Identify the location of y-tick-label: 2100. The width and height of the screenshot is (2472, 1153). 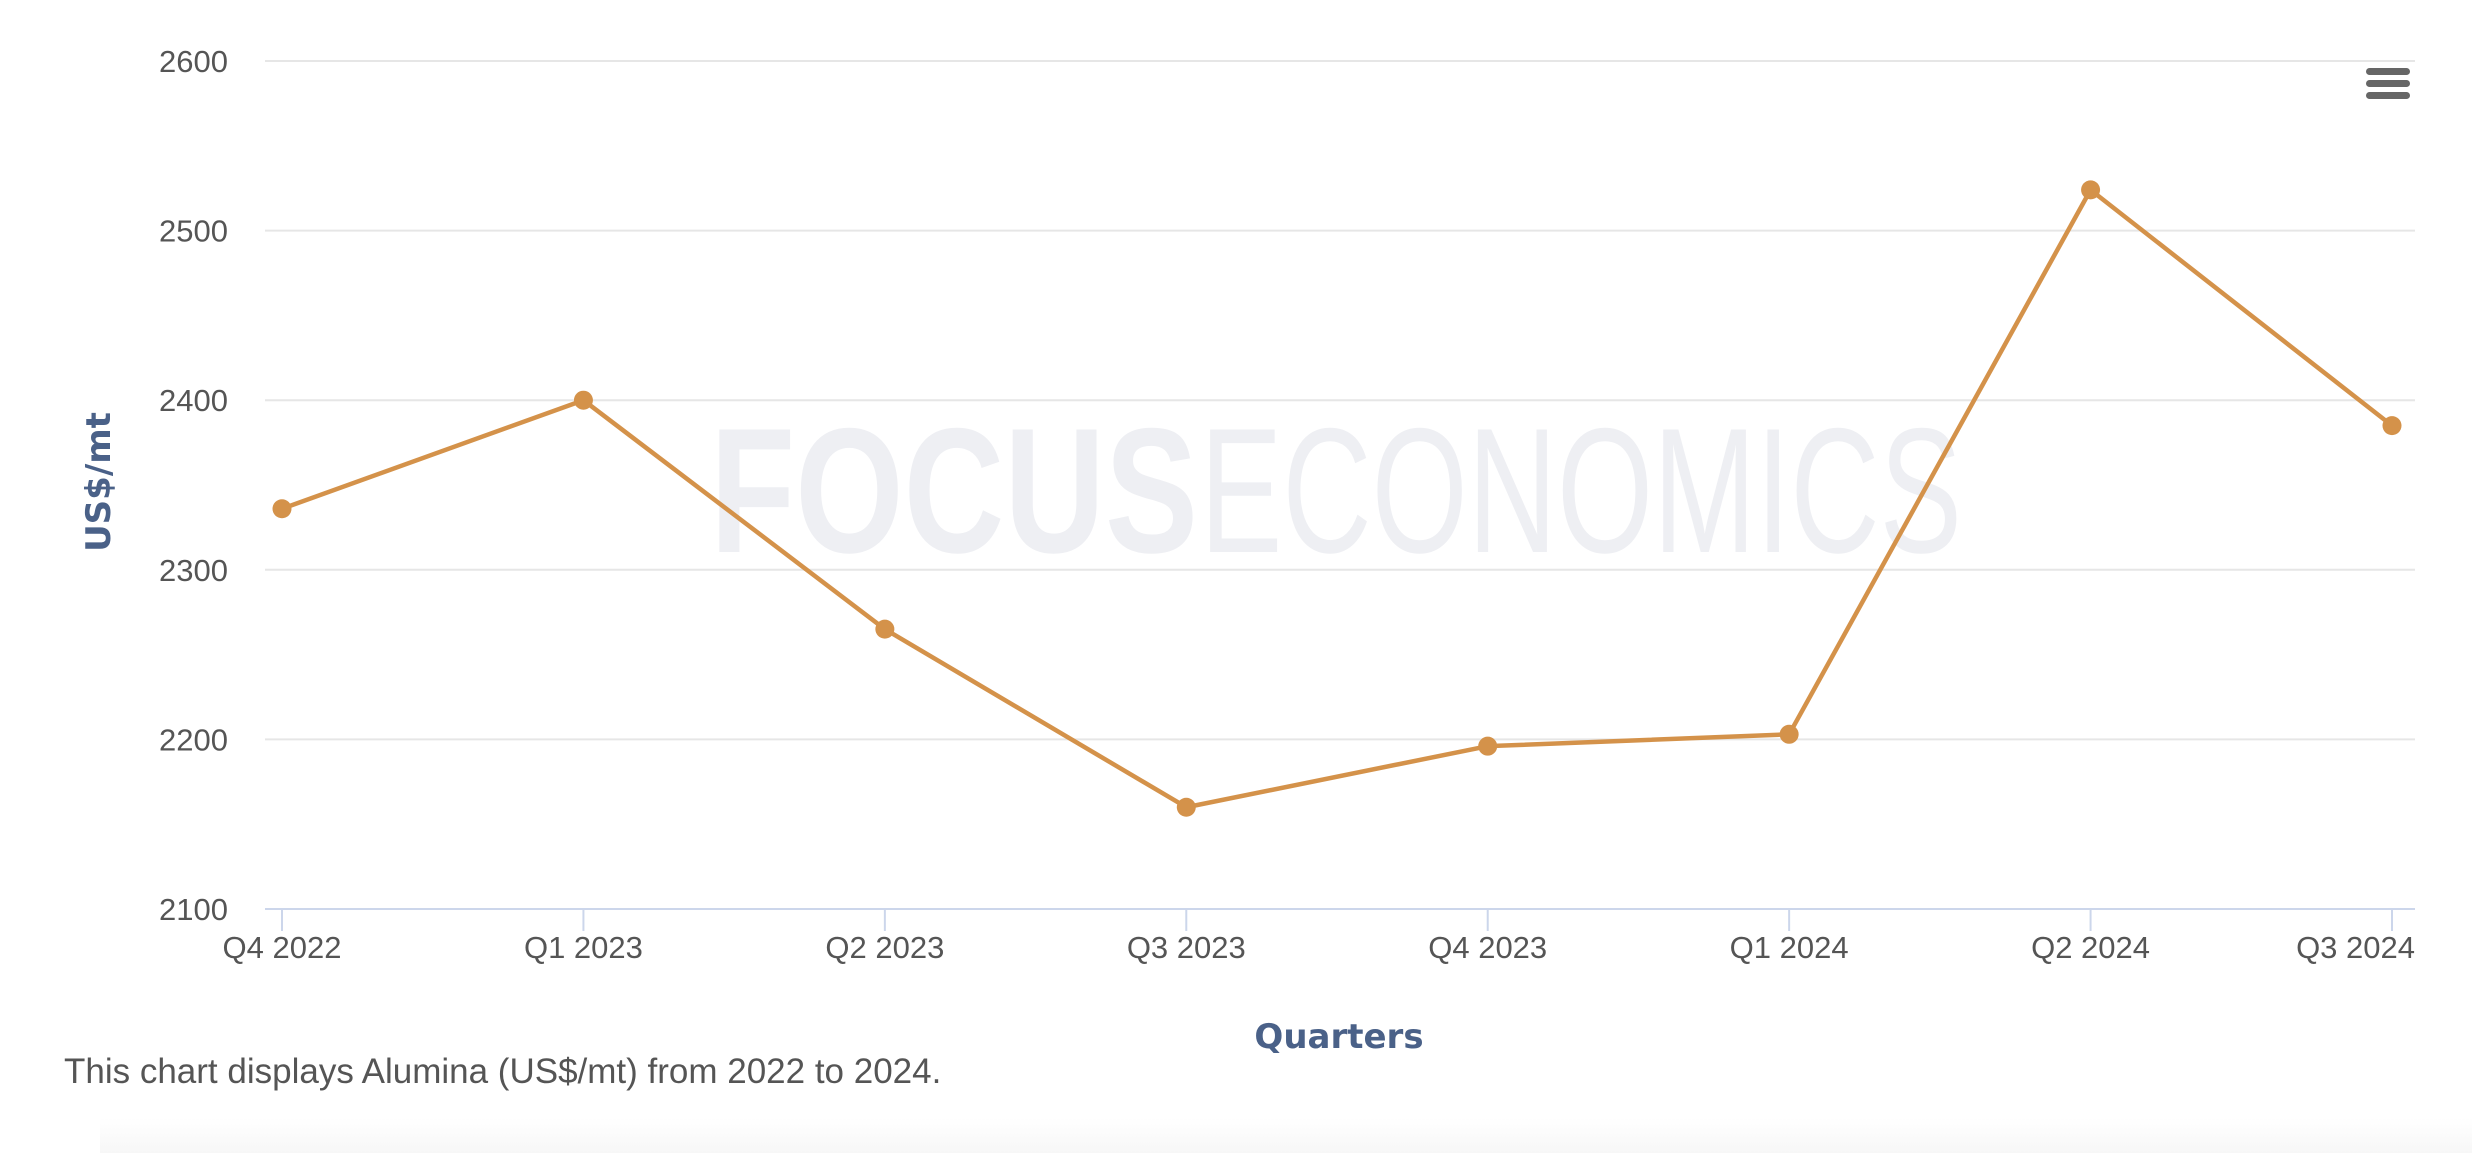
(193, 909).